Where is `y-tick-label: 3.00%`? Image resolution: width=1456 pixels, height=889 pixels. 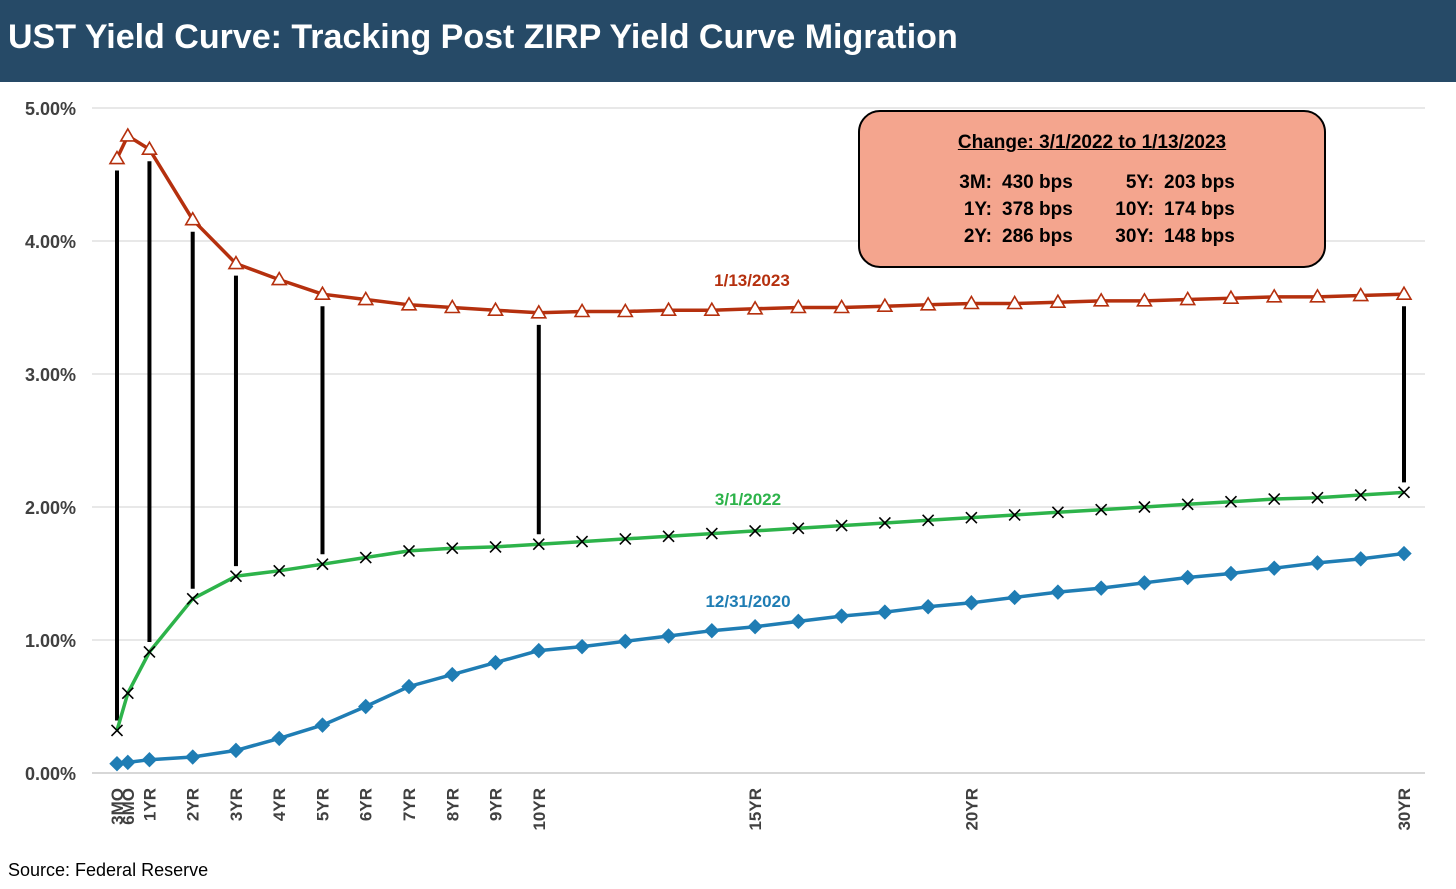
y-tick-label: 3.00% is located at coordinates (50, 375).